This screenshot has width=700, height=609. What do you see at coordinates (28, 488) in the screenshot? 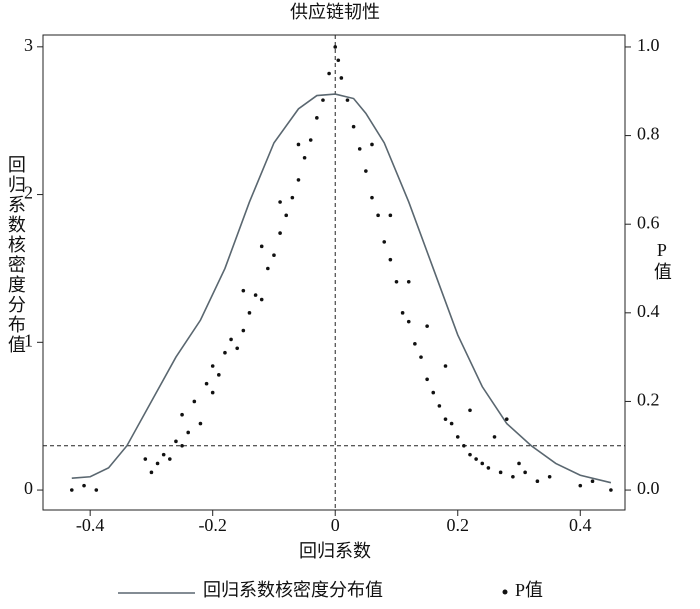
I see `y-tick-label: 0` at bounding box center [28, 488].